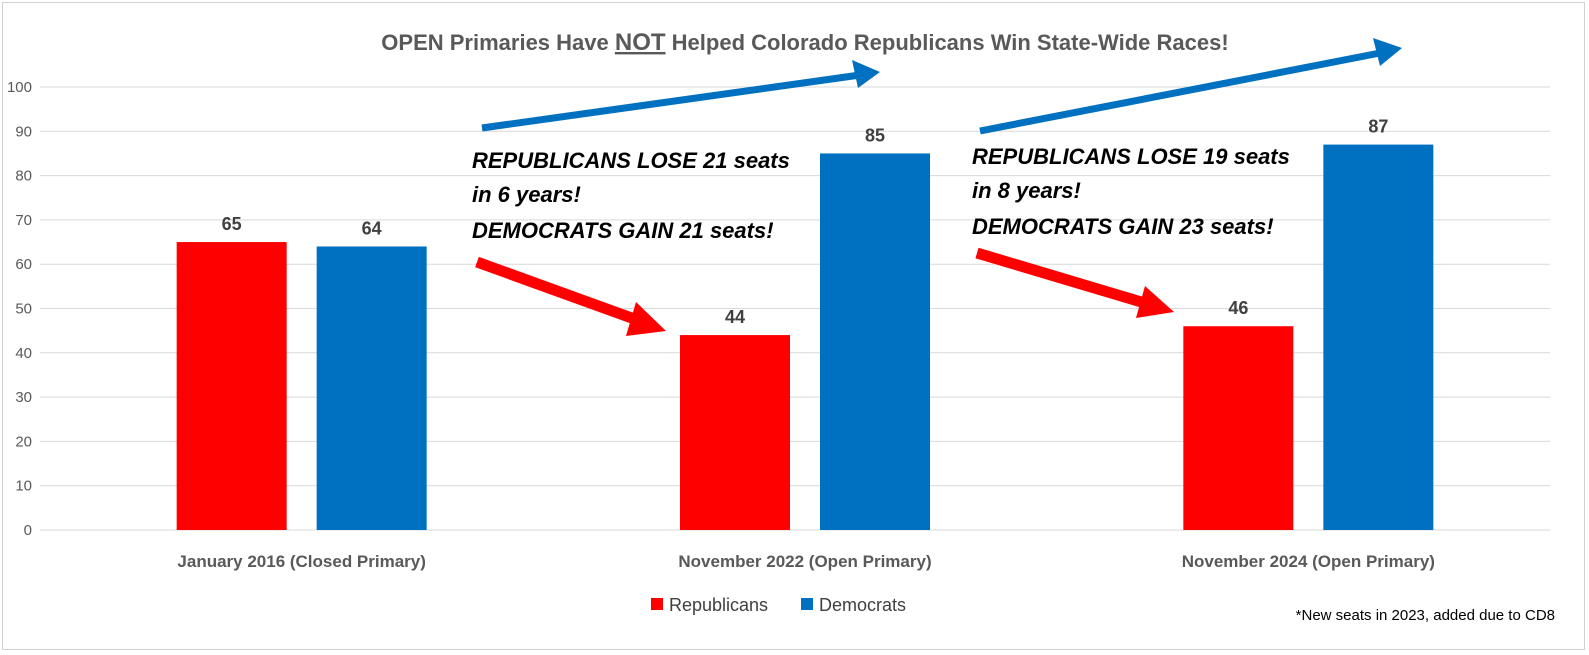 This screenshot has height=655, width=1589. Describe the element at coordinates (778, 605) in the screenshot. I see `legend: Republicans Democrats` at that location.